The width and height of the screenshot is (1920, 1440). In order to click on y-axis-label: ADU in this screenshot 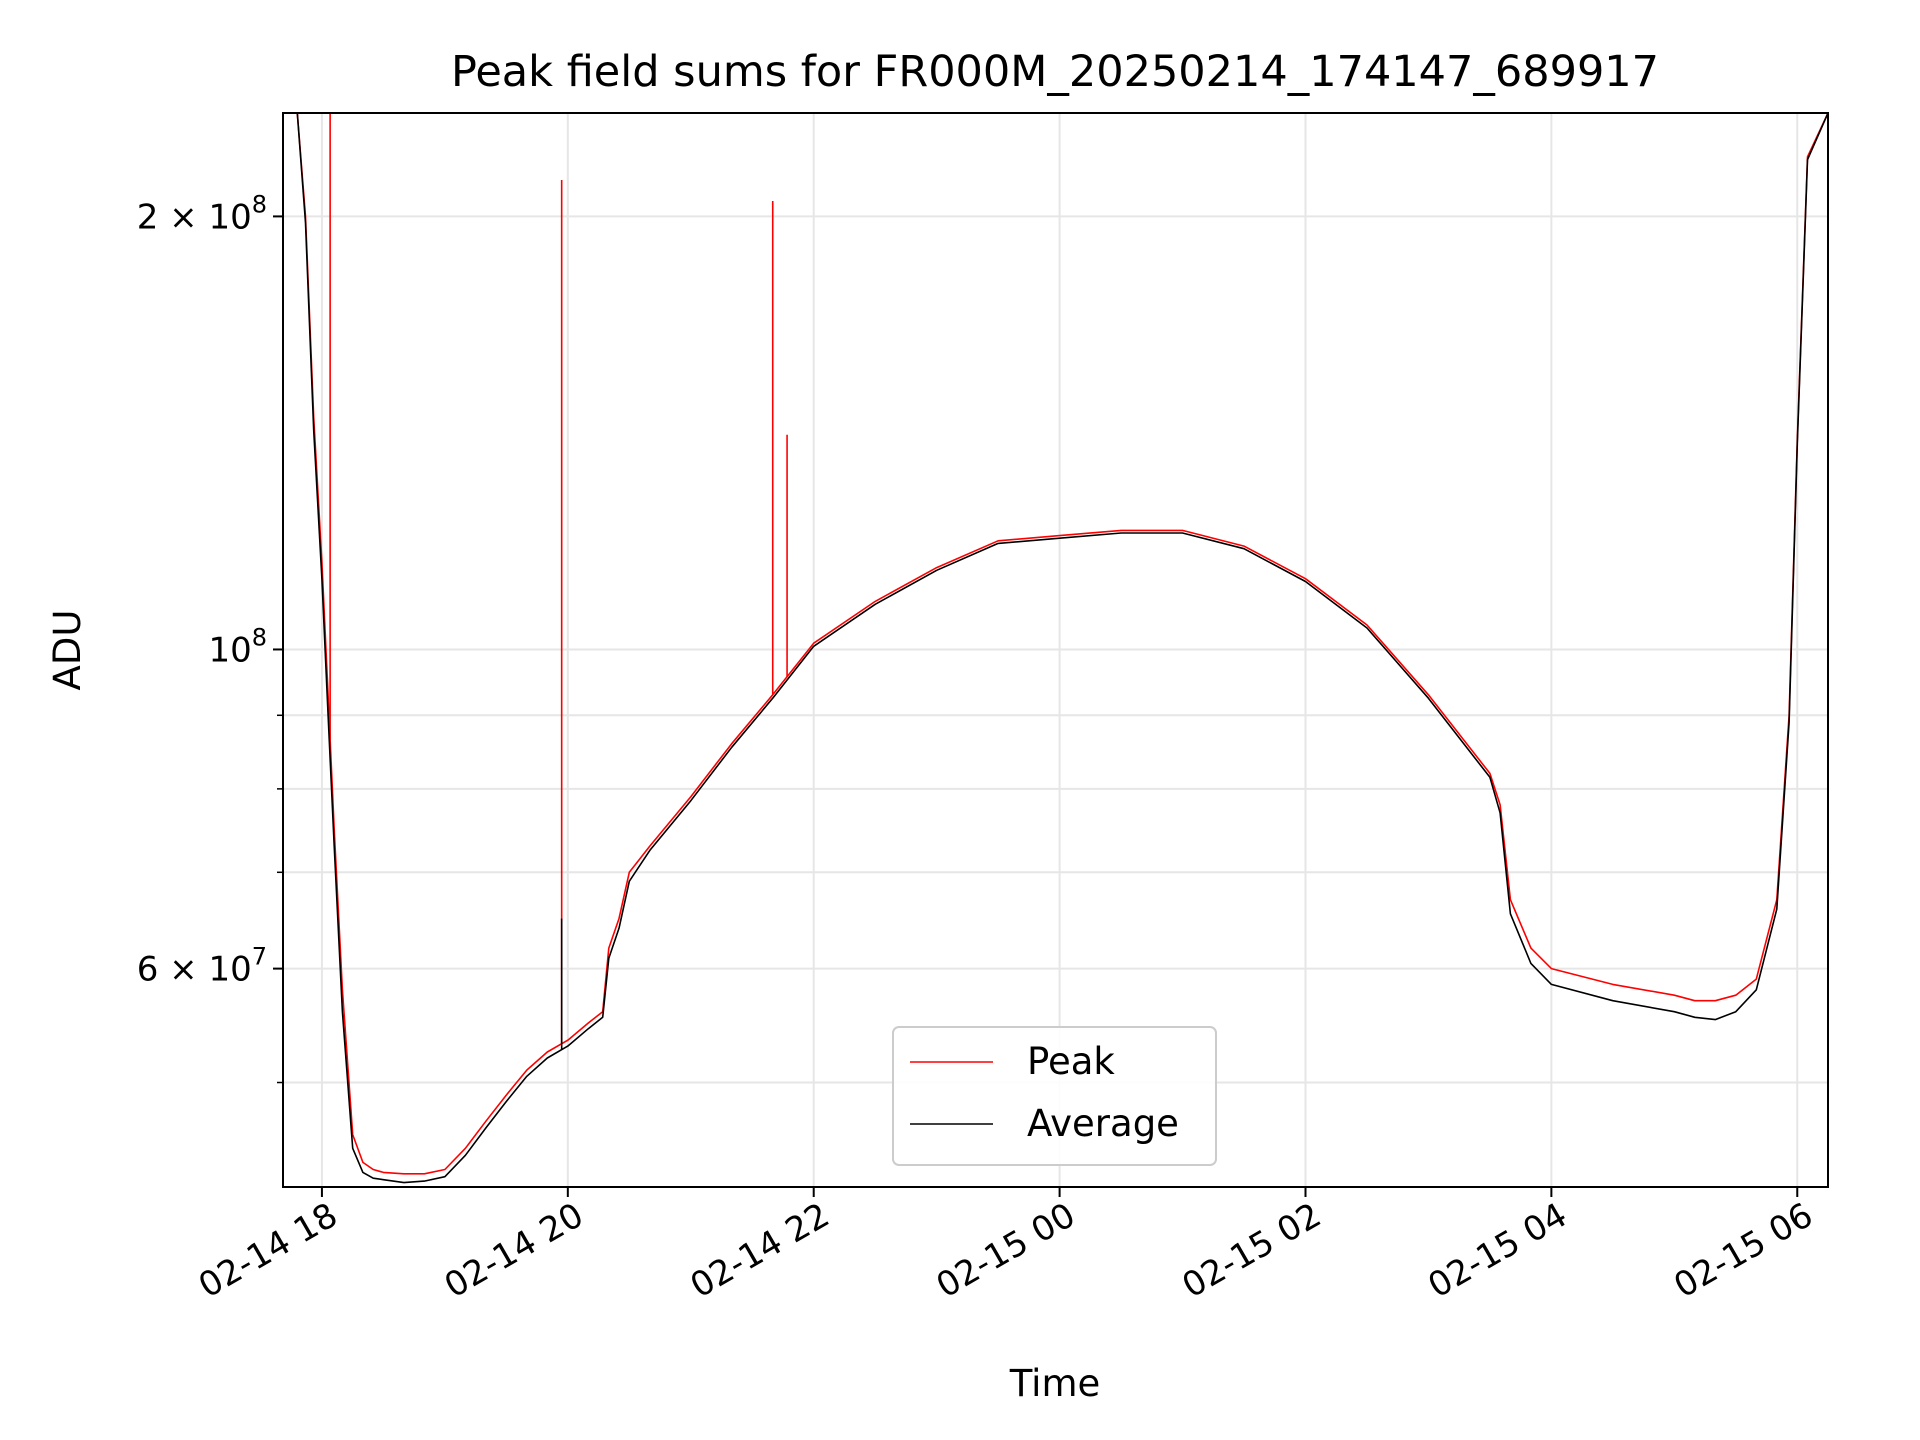, I will do `click(67, 650)`.